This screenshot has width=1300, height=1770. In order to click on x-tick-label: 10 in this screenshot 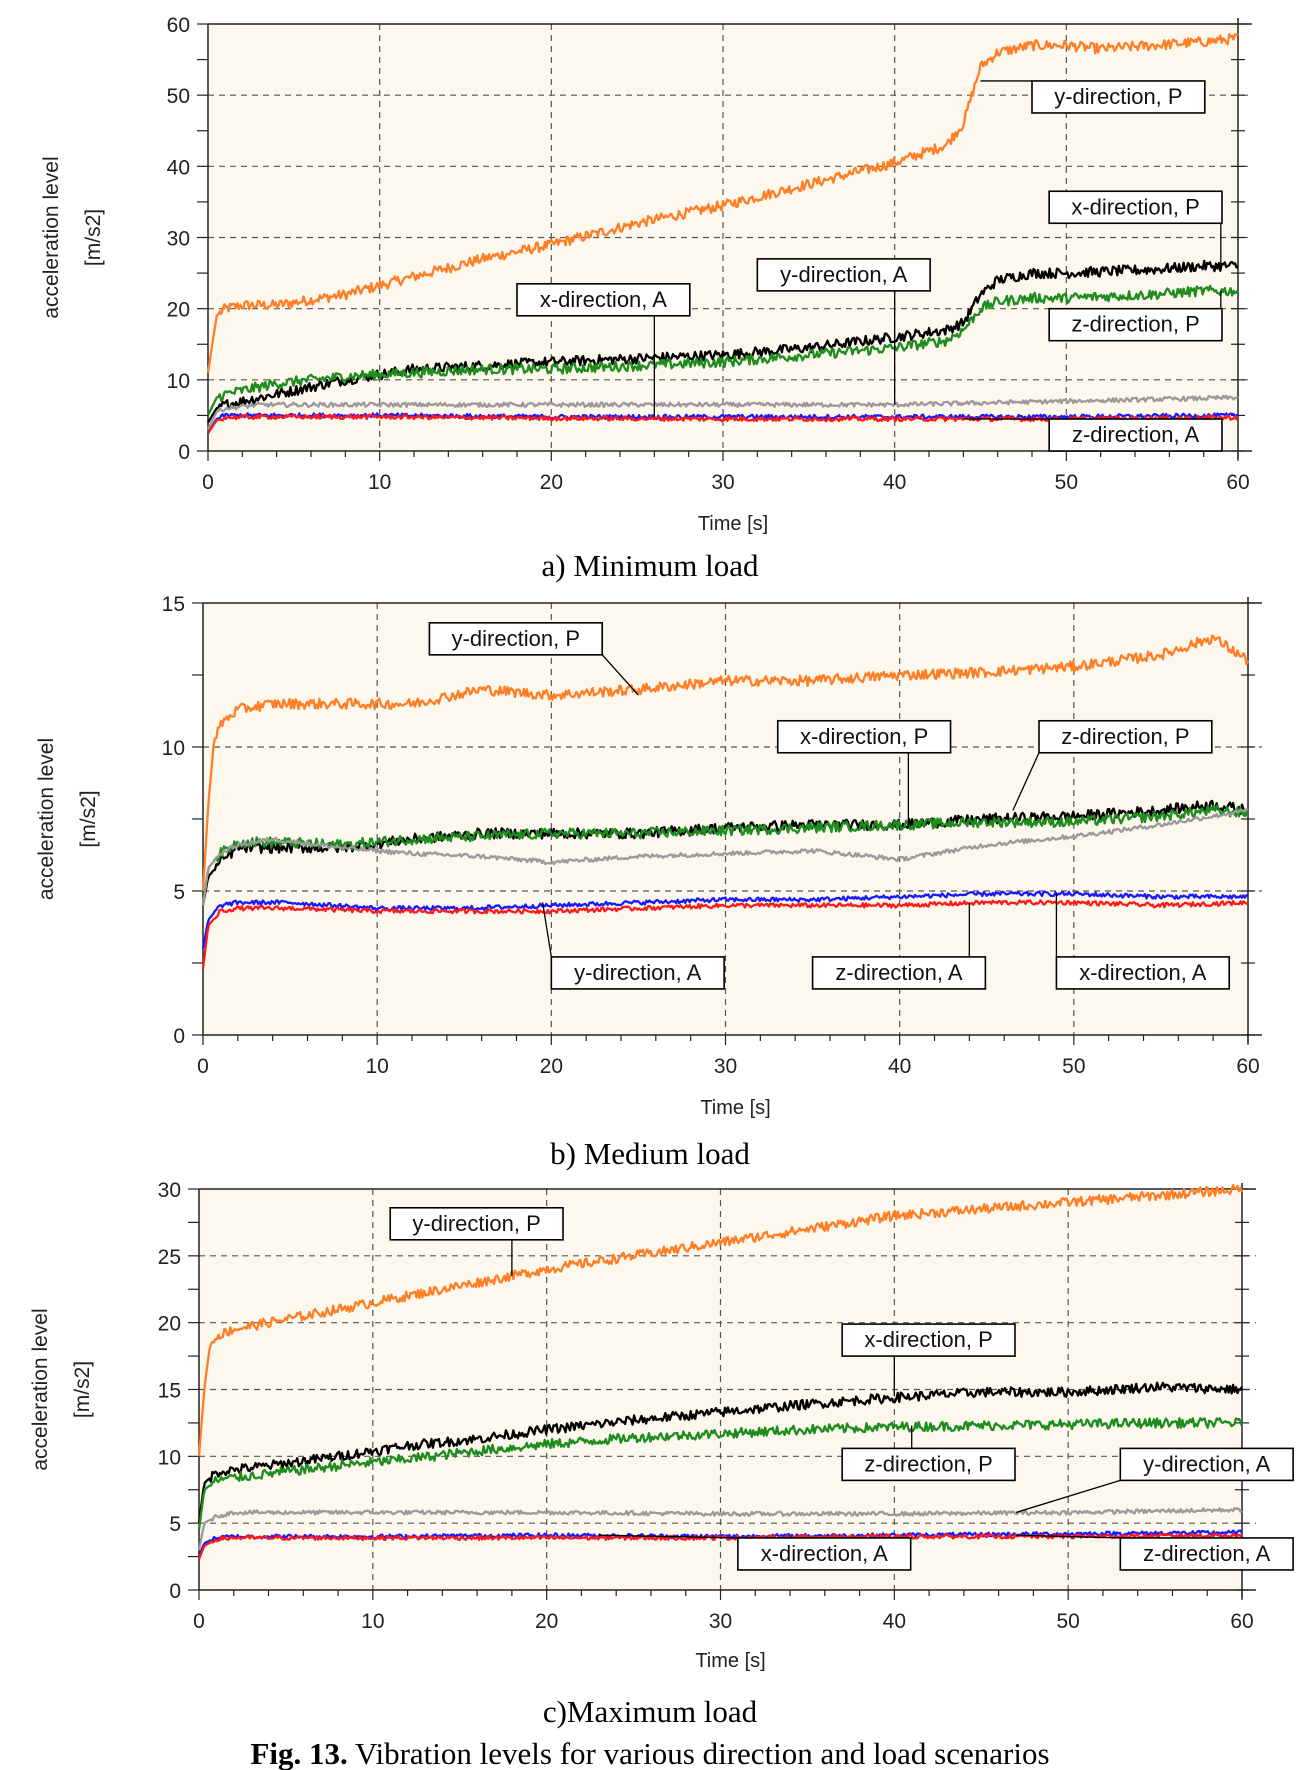, I will do `click(379, 482)`.